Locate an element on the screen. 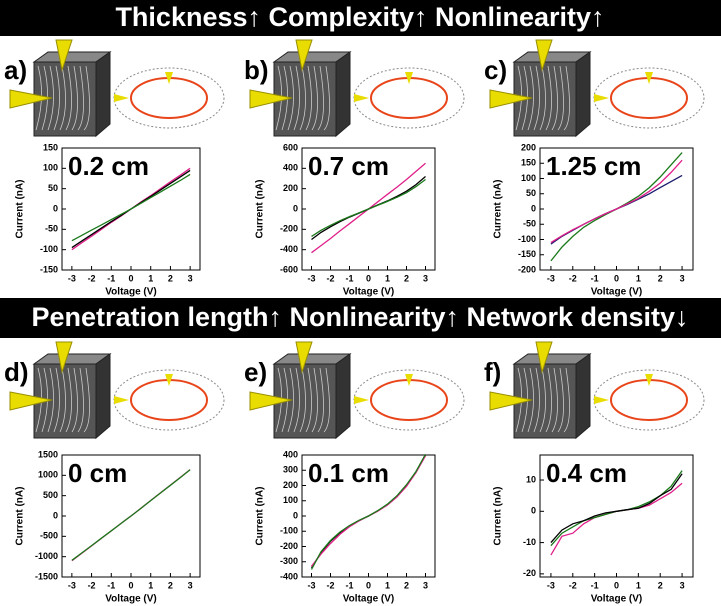  thickness-annotation: 0.2 cm is located at coordinates (108, 166).